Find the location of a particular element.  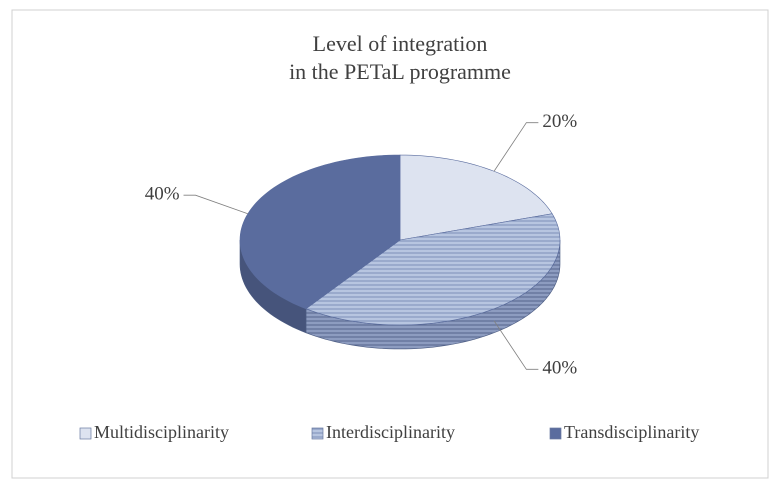

legend-label: Transdisciplinarity is located at coordinates (631, 432).